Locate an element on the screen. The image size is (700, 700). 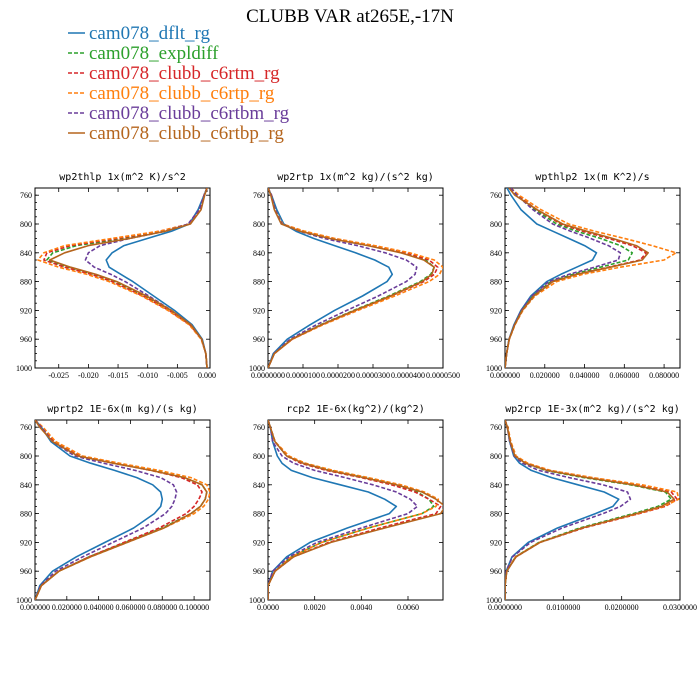
figure-title: CLUBB VAR at265E,-17N is located at coordinates (350, 16).